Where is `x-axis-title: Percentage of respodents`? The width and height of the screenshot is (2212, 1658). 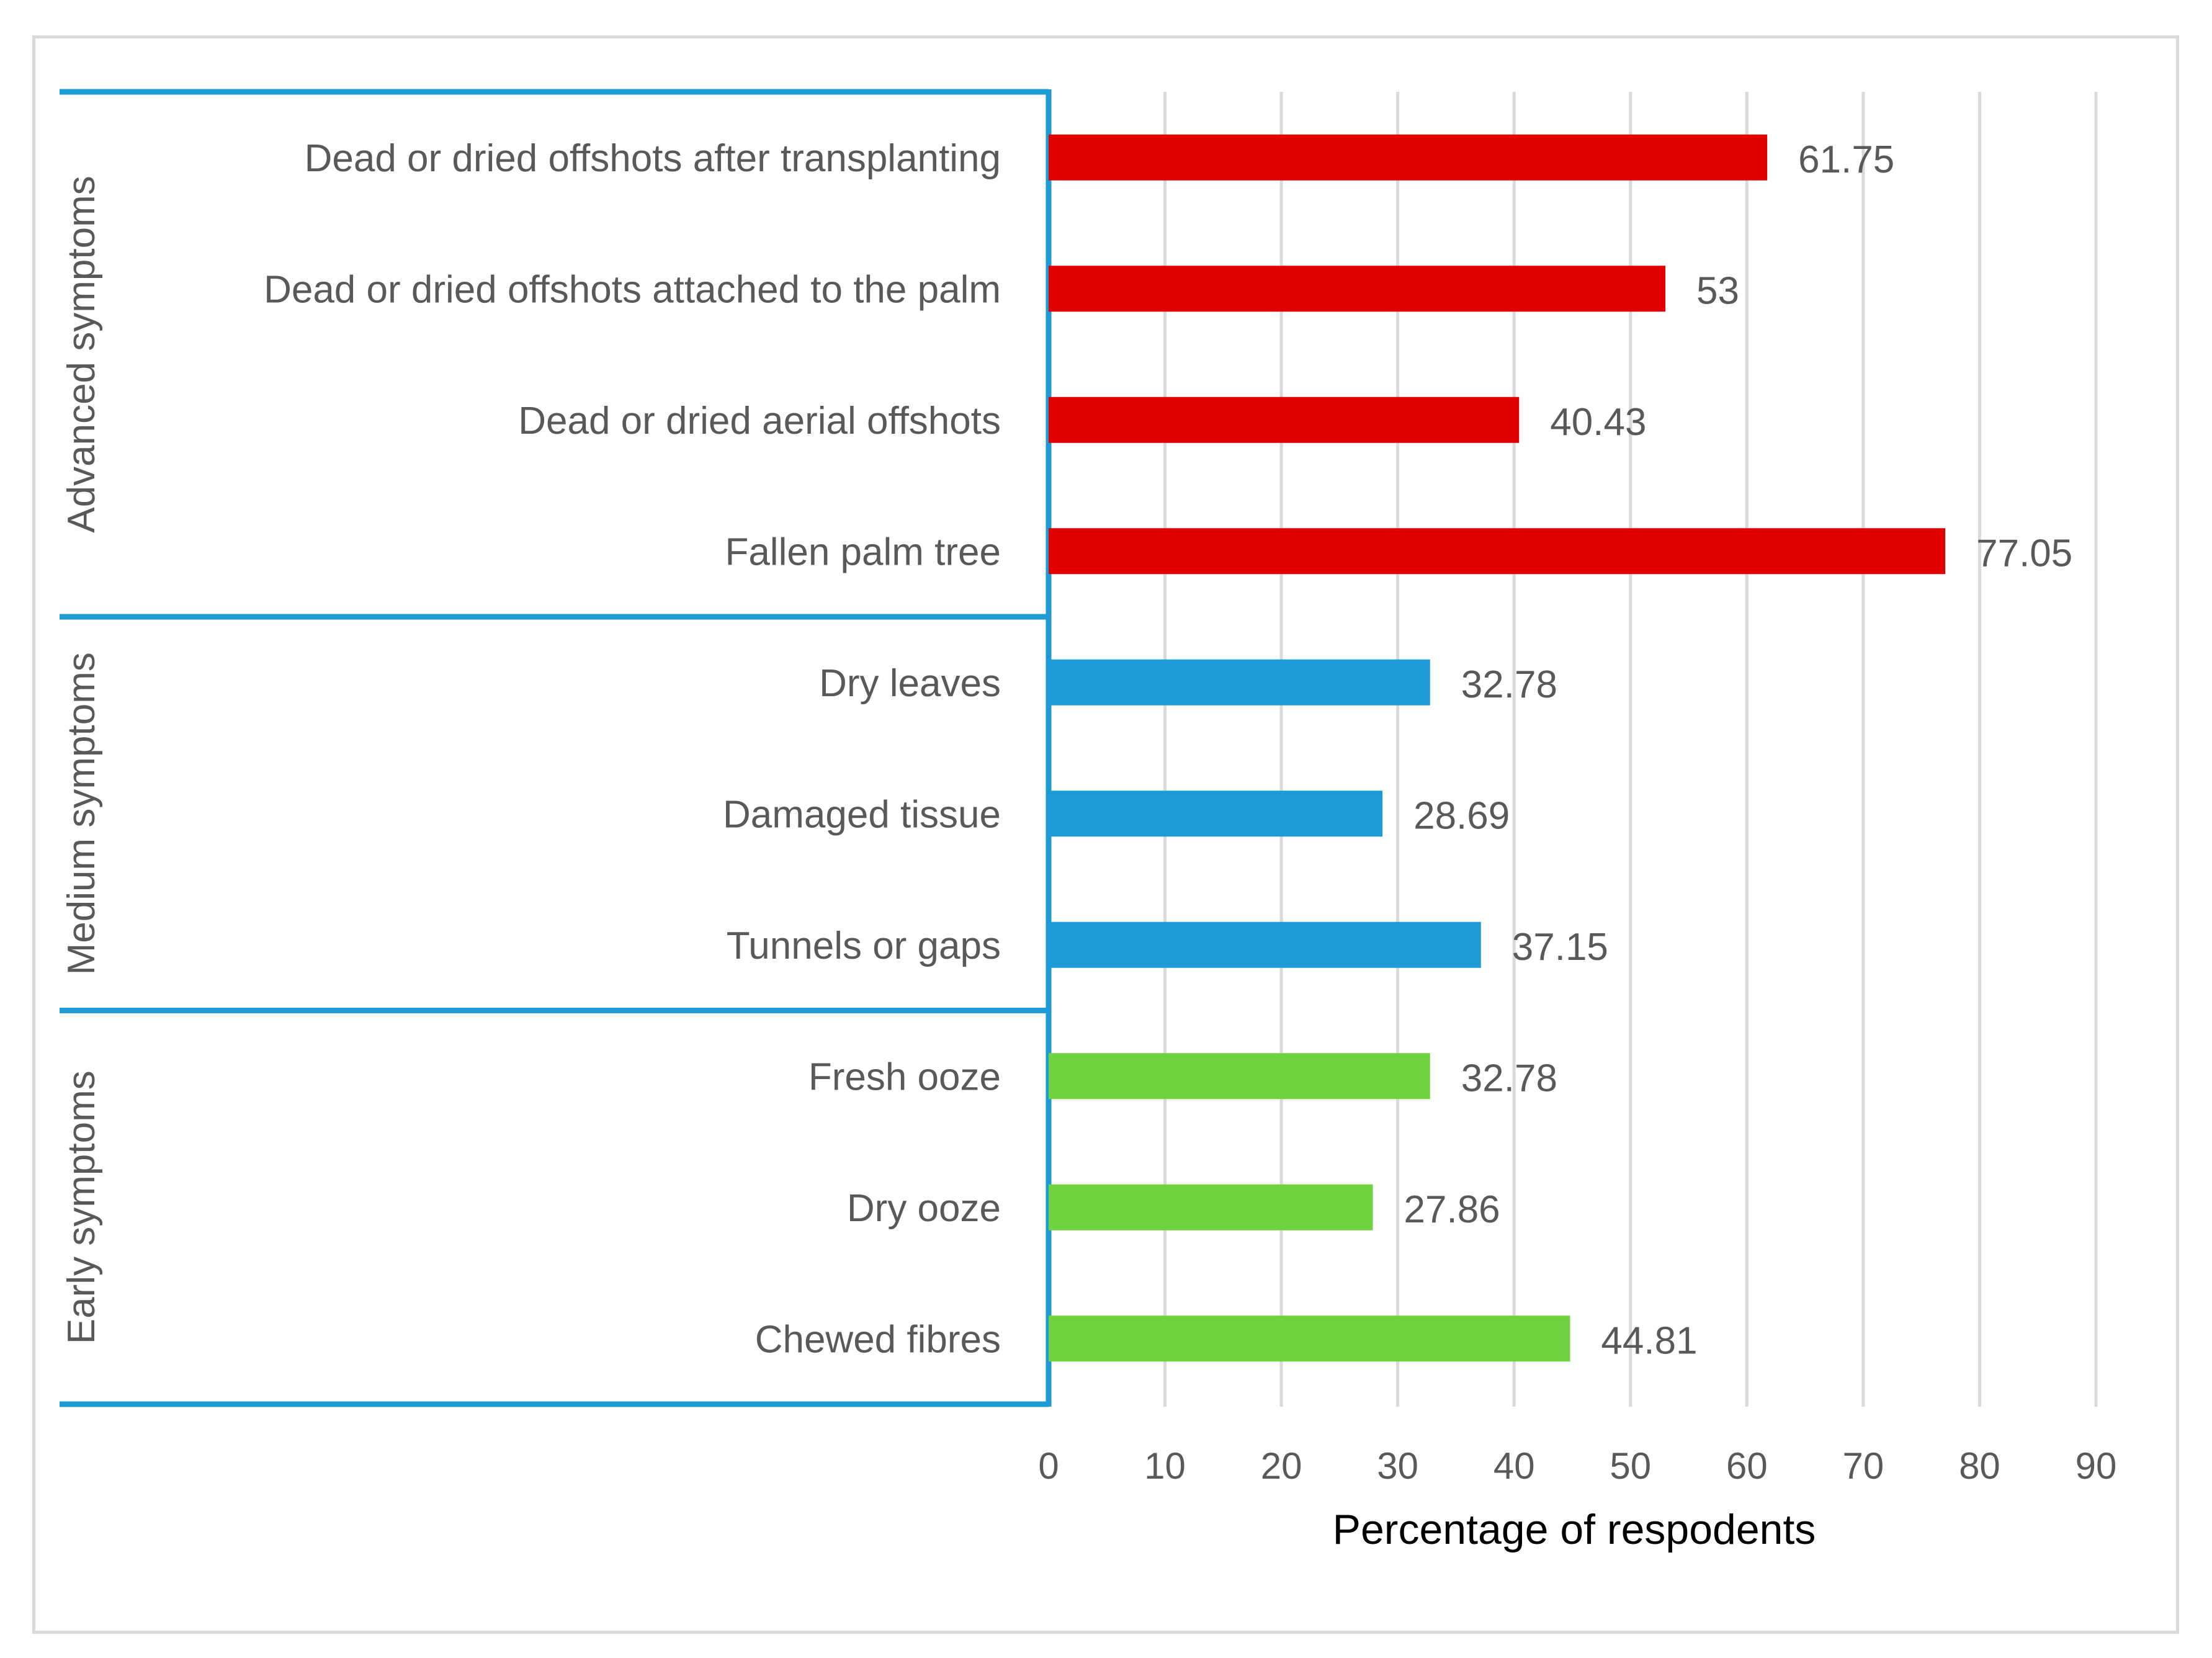 x-axis-title: Percentage of respodents is located at coordinates (1575, 1530).